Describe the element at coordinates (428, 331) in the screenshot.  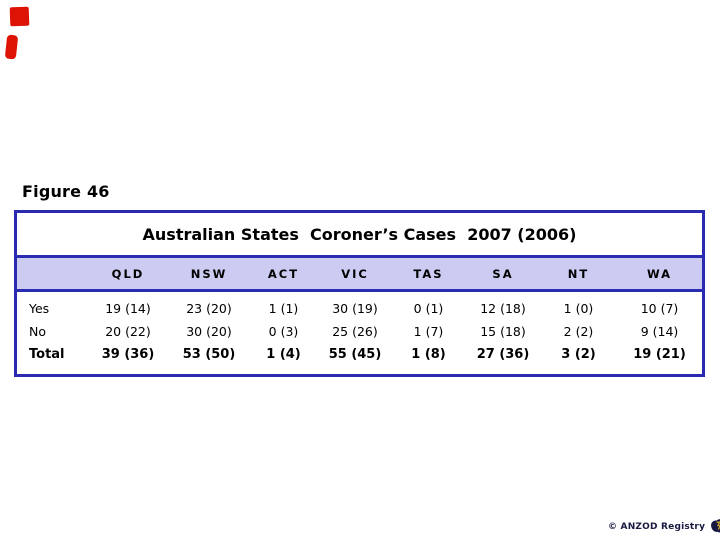
I see `data-cell-tas: 1 (7)` at that location.